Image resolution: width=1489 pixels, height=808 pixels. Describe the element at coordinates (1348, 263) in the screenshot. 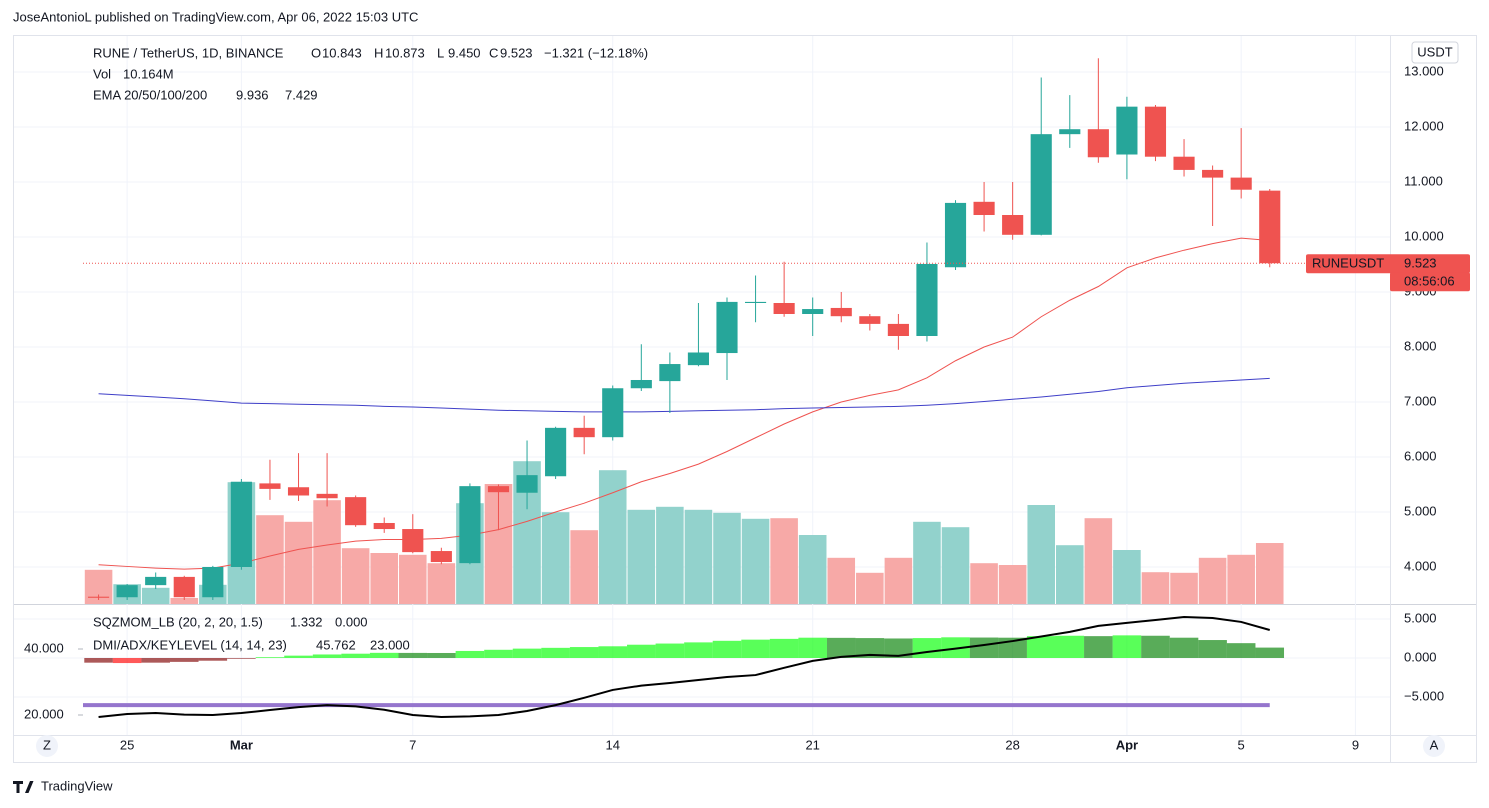

I see `price-tag-symbol: RUNEUSDT` at that location.